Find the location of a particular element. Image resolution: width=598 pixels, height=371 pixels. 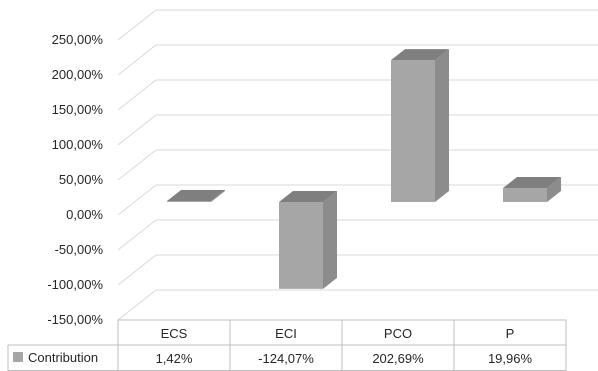

bar-eci is located at coordinates (308, 240).